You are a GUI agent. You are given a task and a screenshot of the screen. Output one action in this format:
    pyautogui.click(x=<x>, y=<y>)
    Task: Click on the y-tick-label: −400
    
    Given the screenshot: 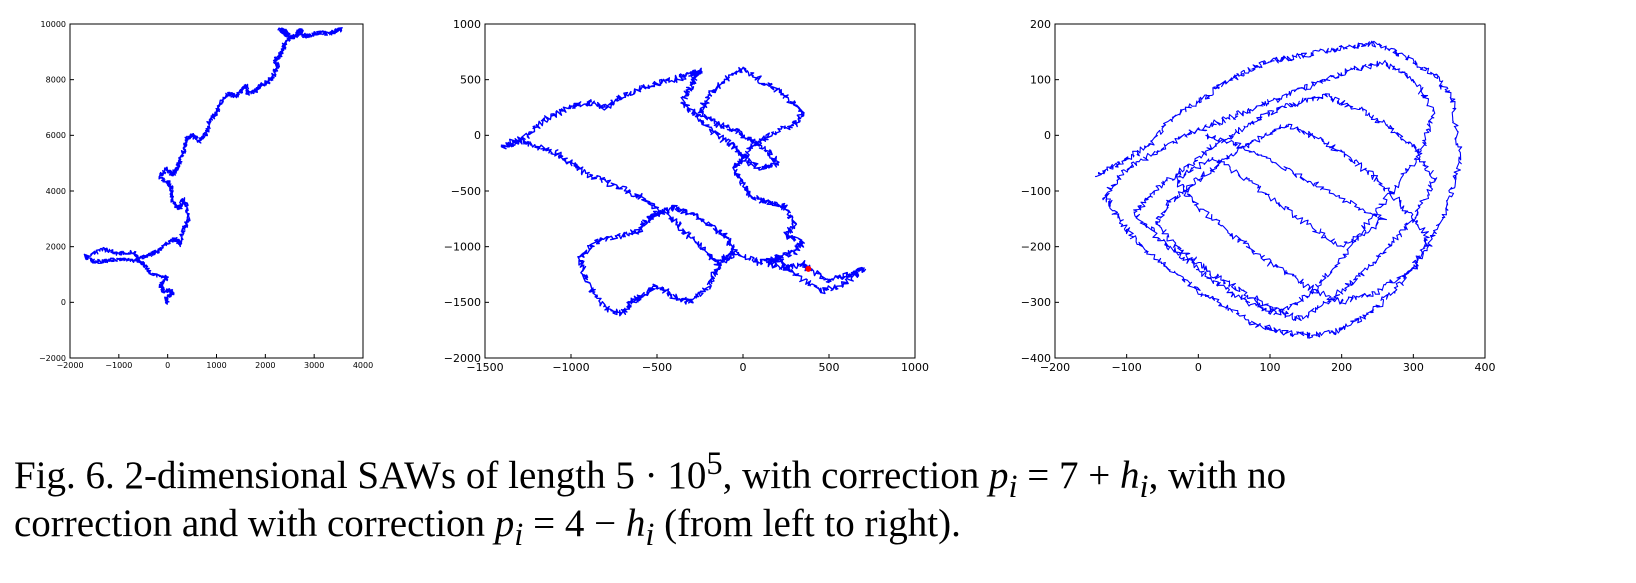 What is the action you would take?
    pyautogui.click(x=1036, y=358)
    